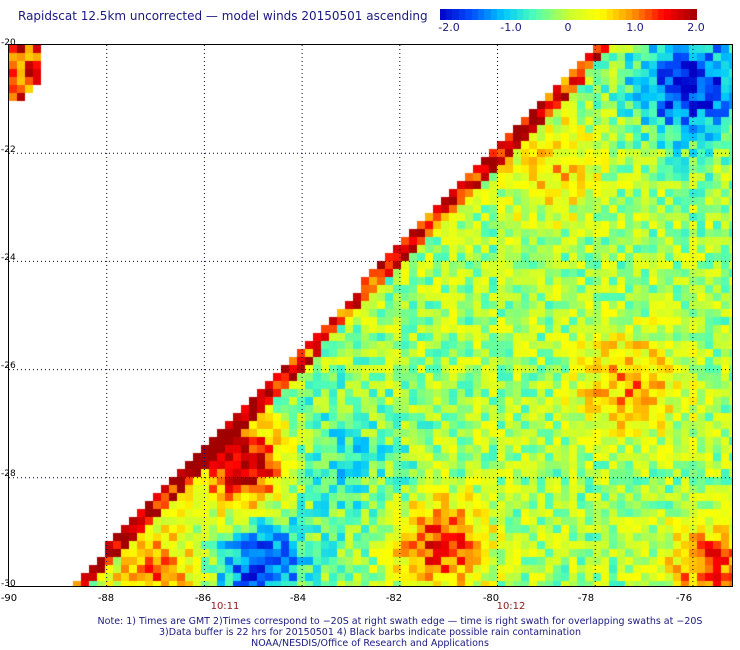  Describe the element at coordinates (394, 598) in the screenshot. I see `lon-label: -82` at that location.